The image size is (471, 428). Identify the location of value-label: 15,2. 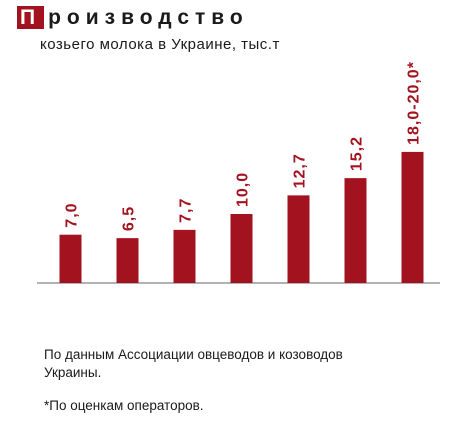
(357, 153).